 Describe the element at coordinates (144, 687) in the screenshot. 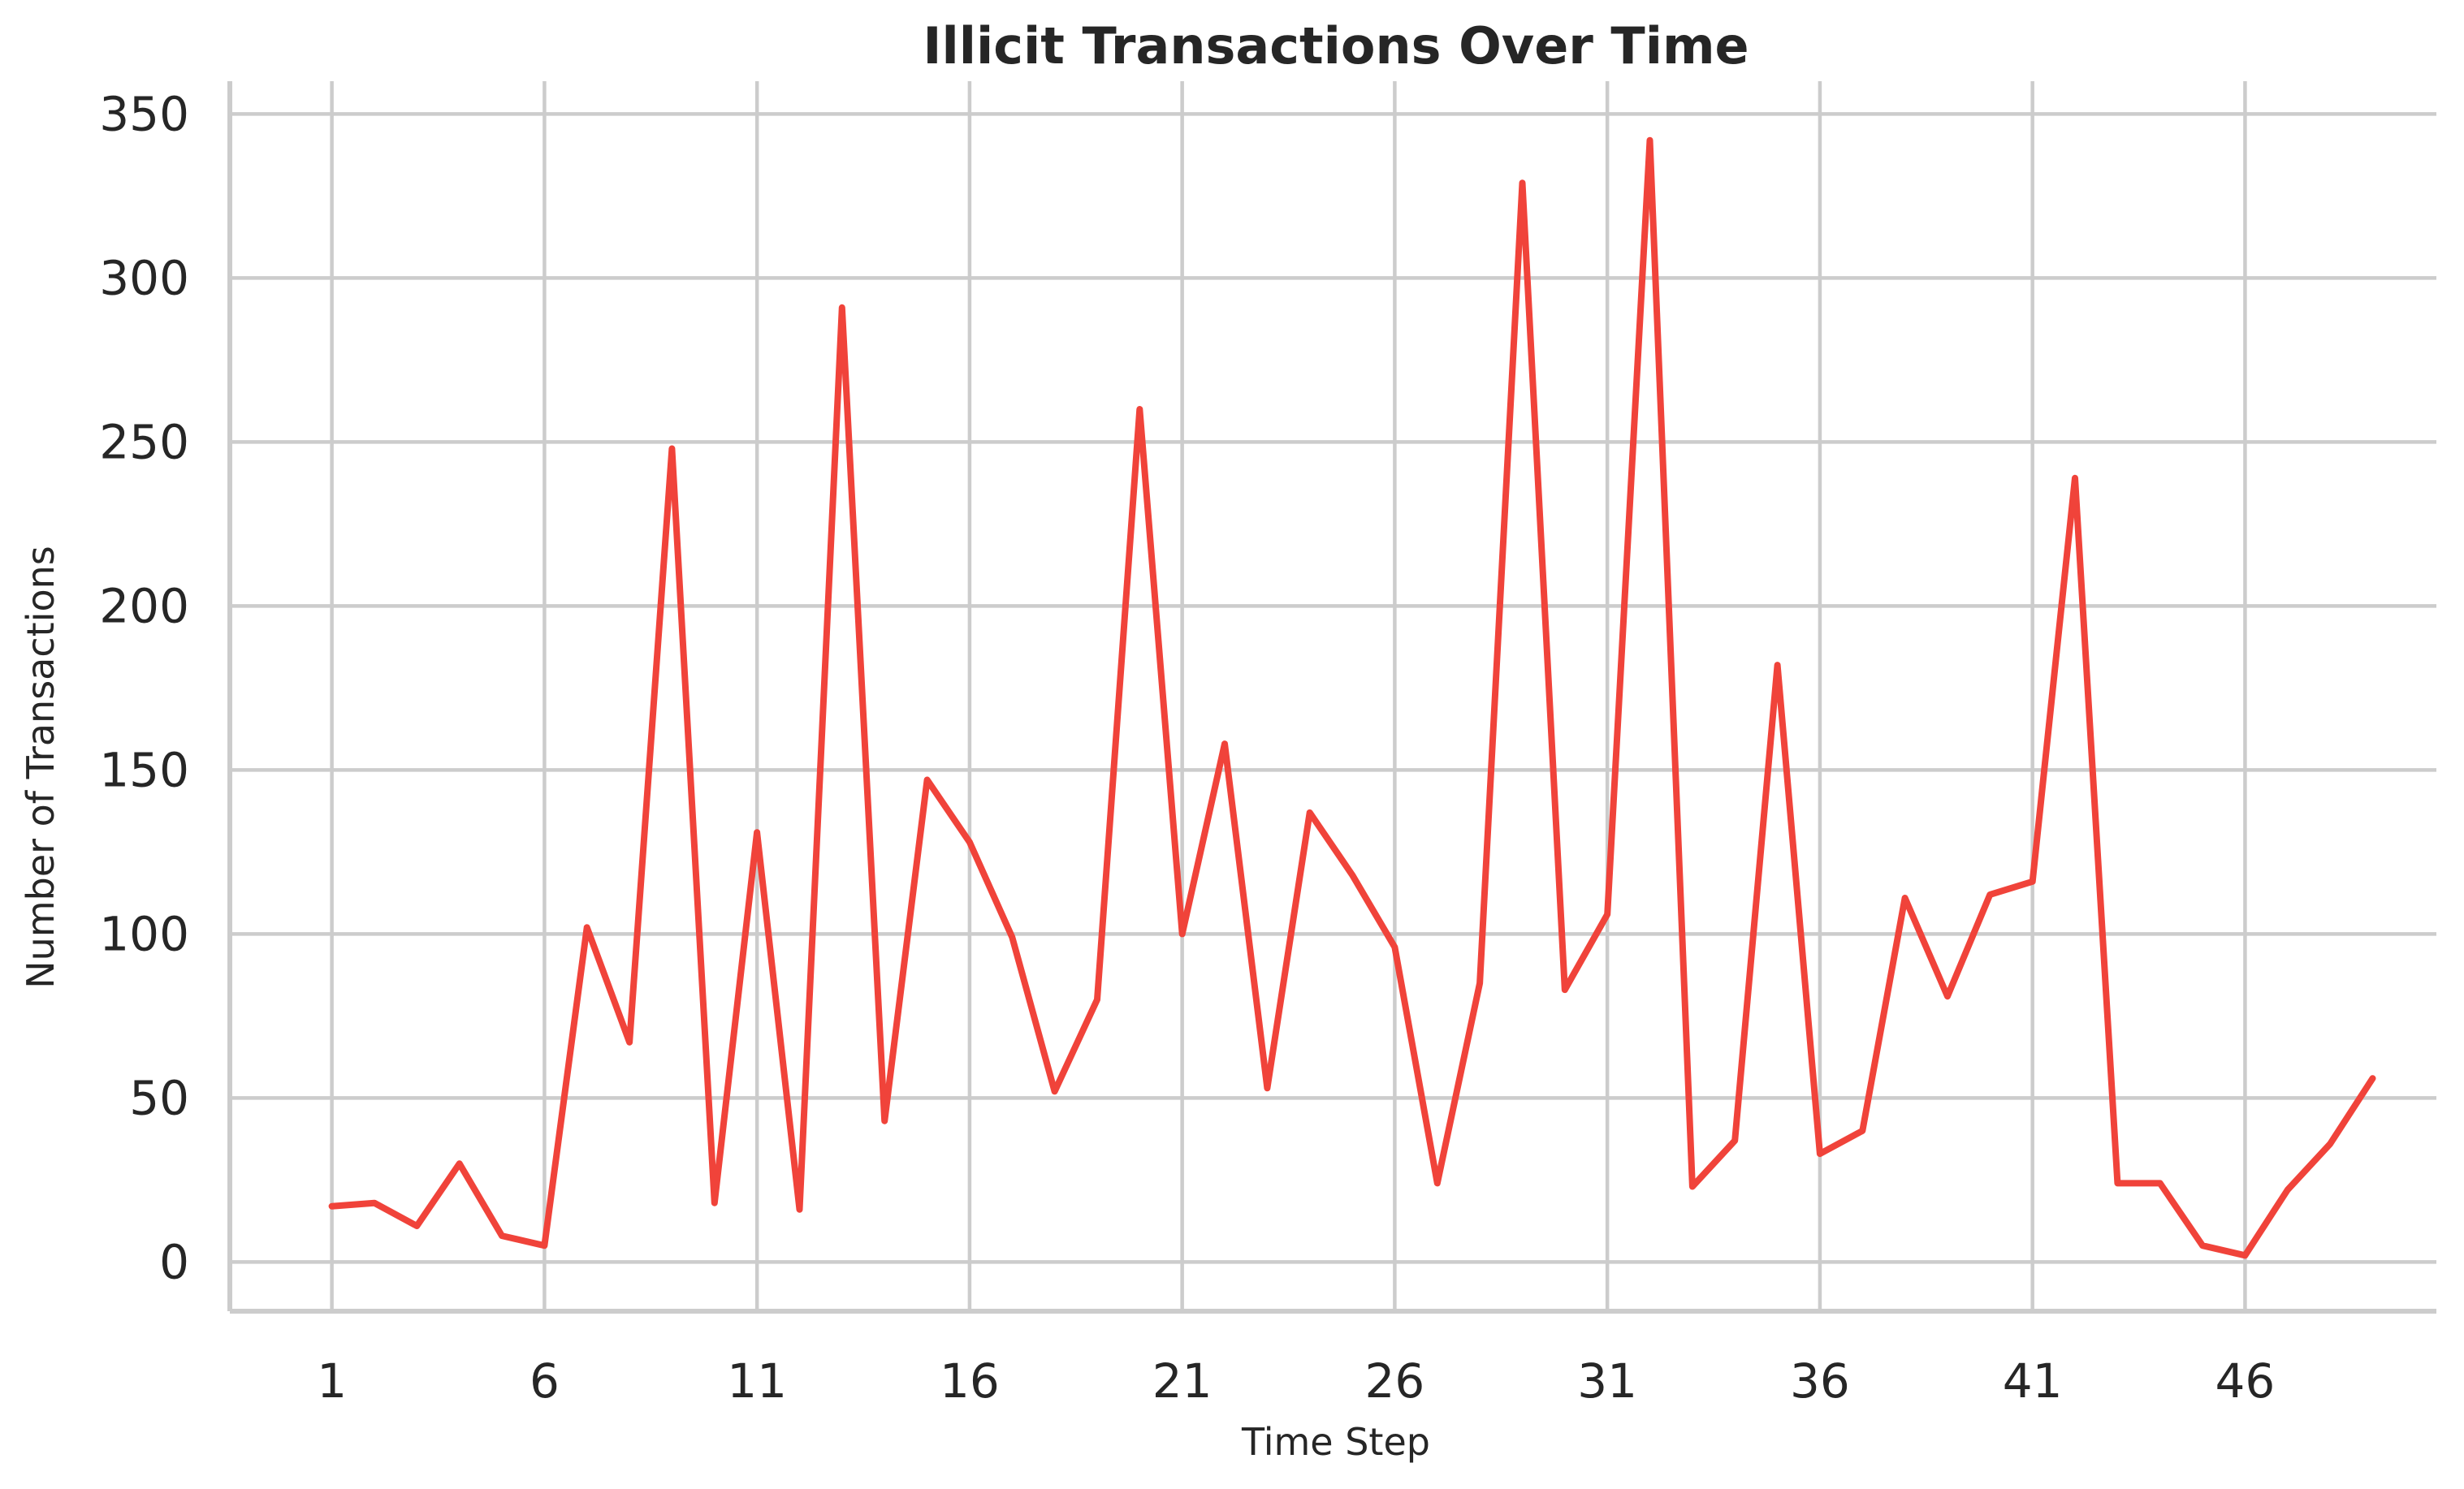

I see `y-tick-labels: 0 50 100 150 200 250 300 350` at that location.